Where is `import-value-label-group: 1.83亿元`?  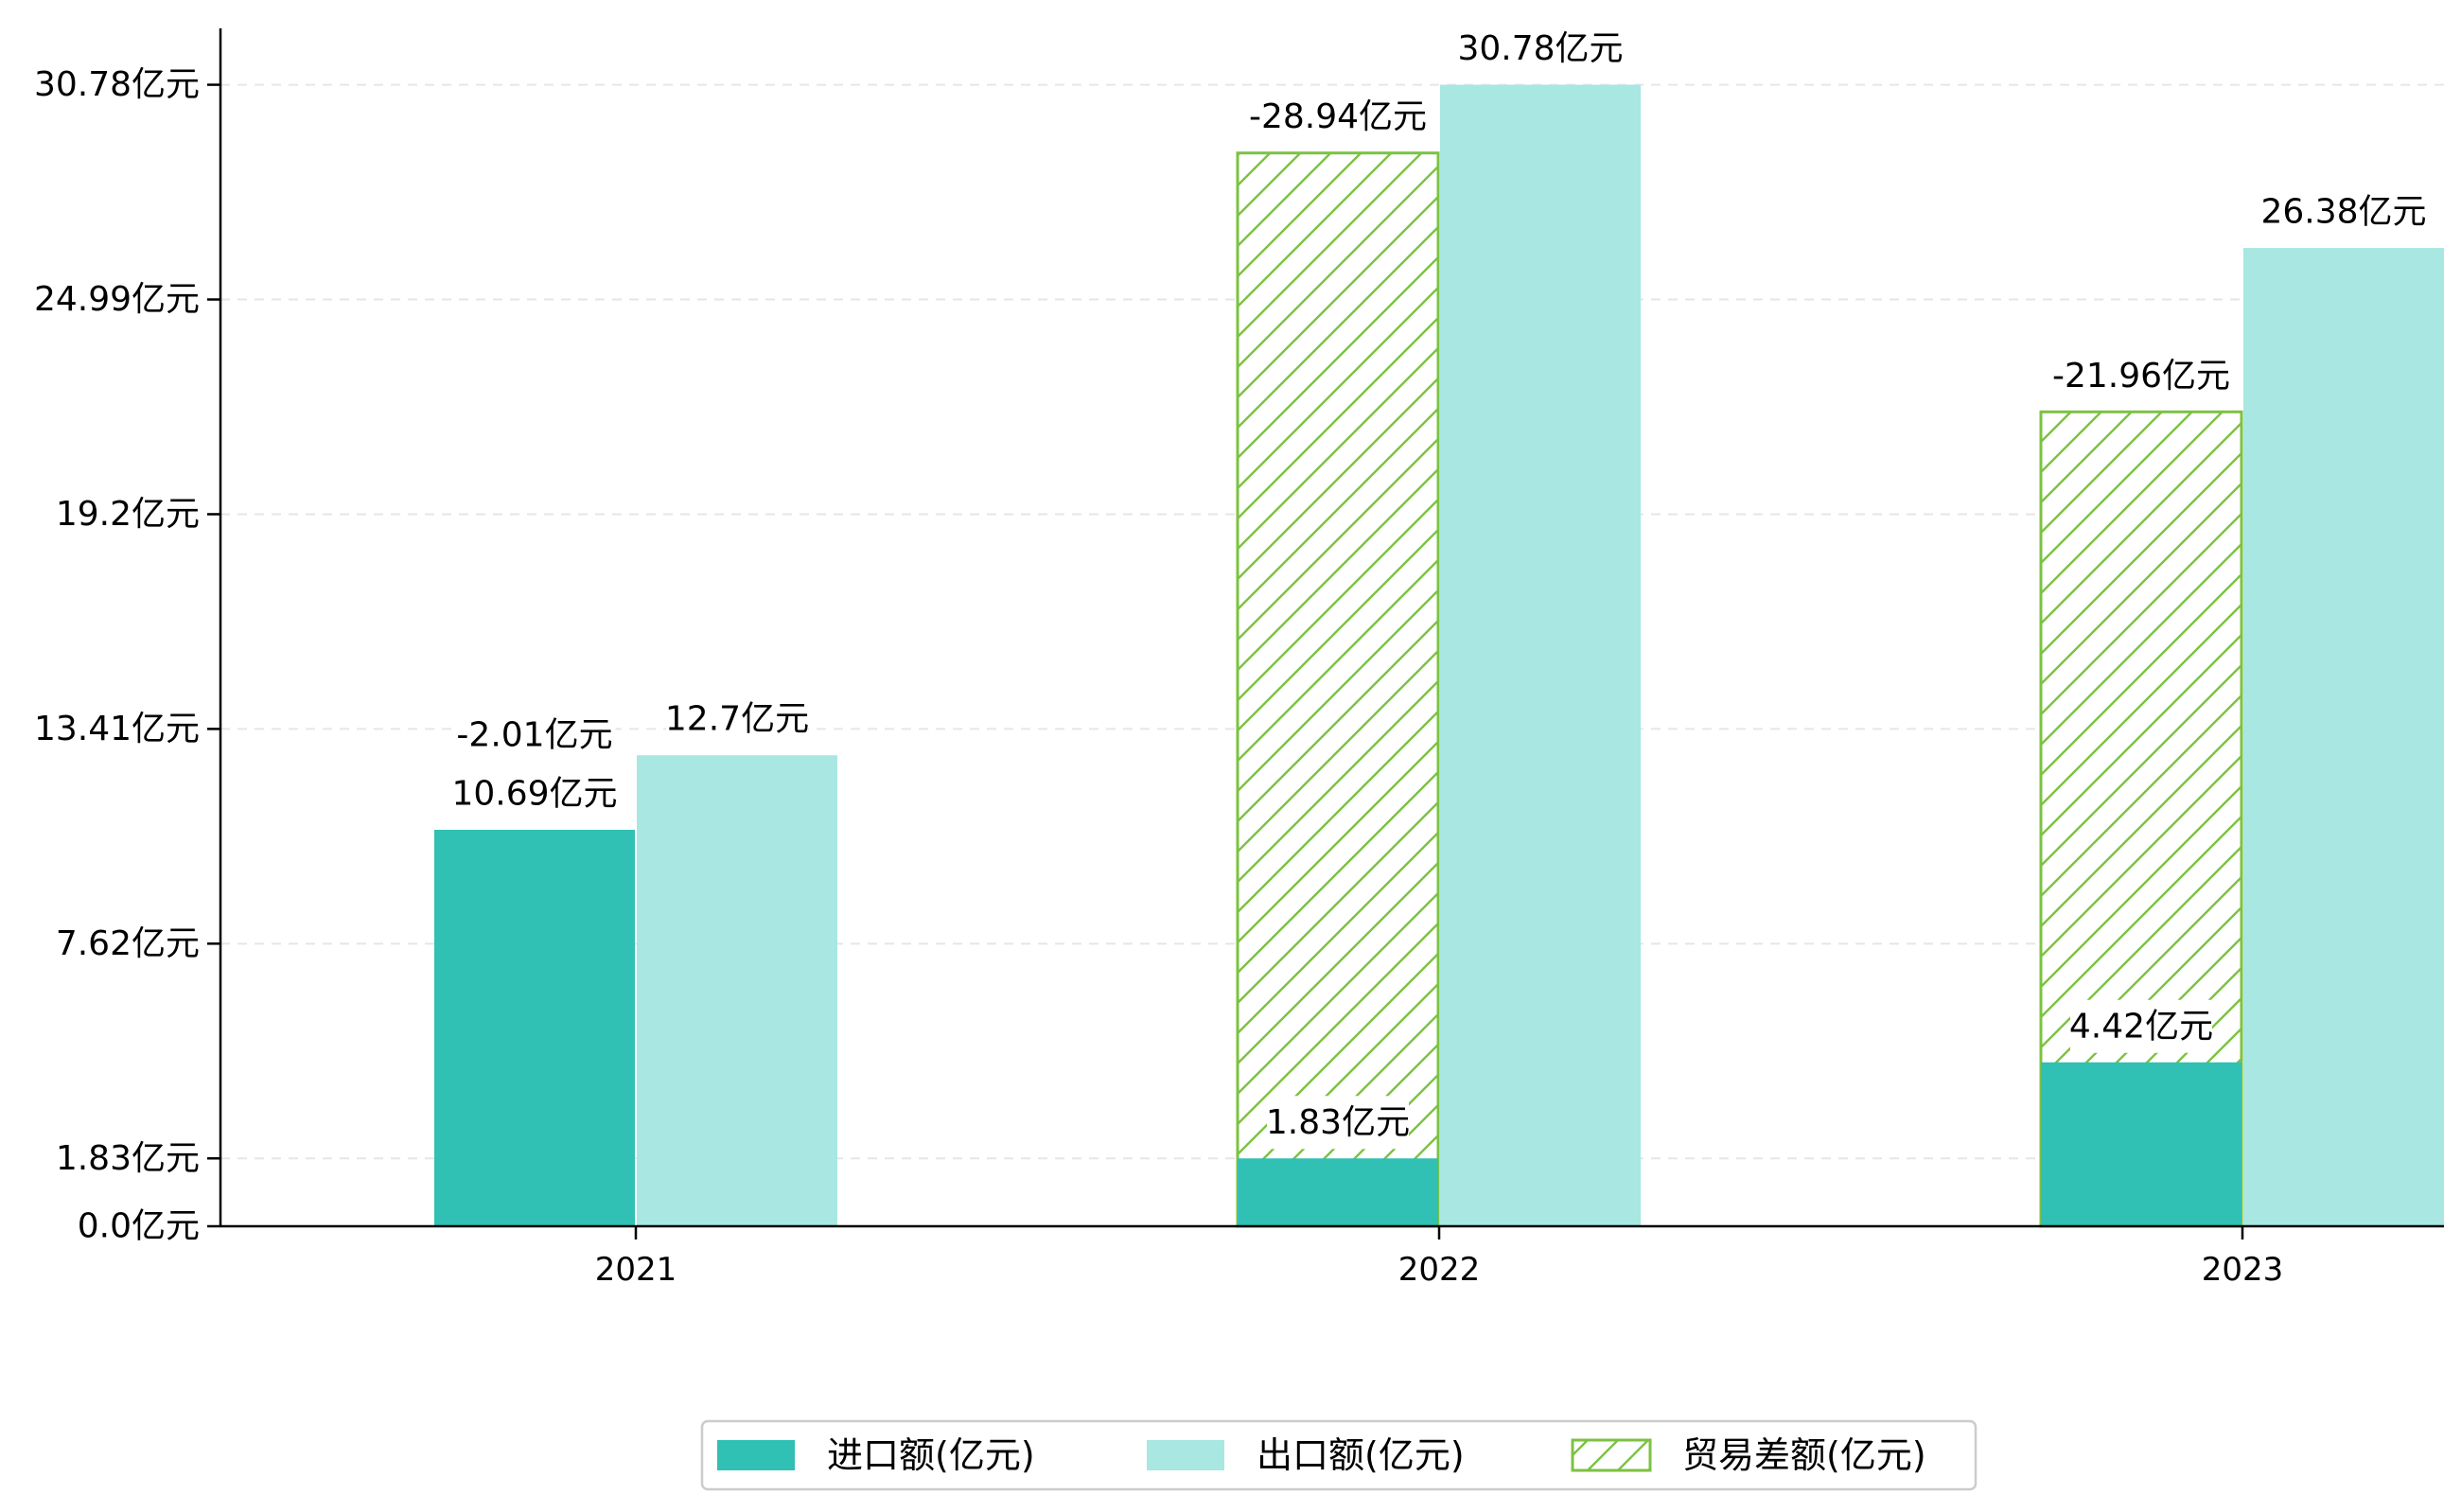 import-value-label-group: 1.83亿元 is located at coordinates (1338, 1123).